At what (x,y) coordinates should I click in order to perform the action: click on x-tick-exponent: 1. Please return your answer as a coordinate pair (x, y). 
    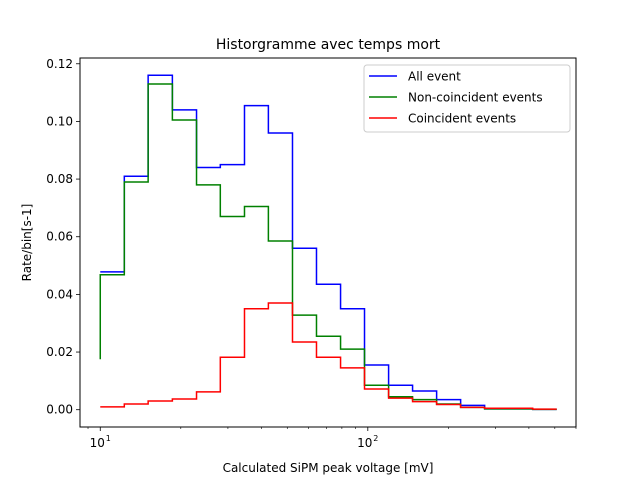
    Looking at the image, I should click on (108, 438).